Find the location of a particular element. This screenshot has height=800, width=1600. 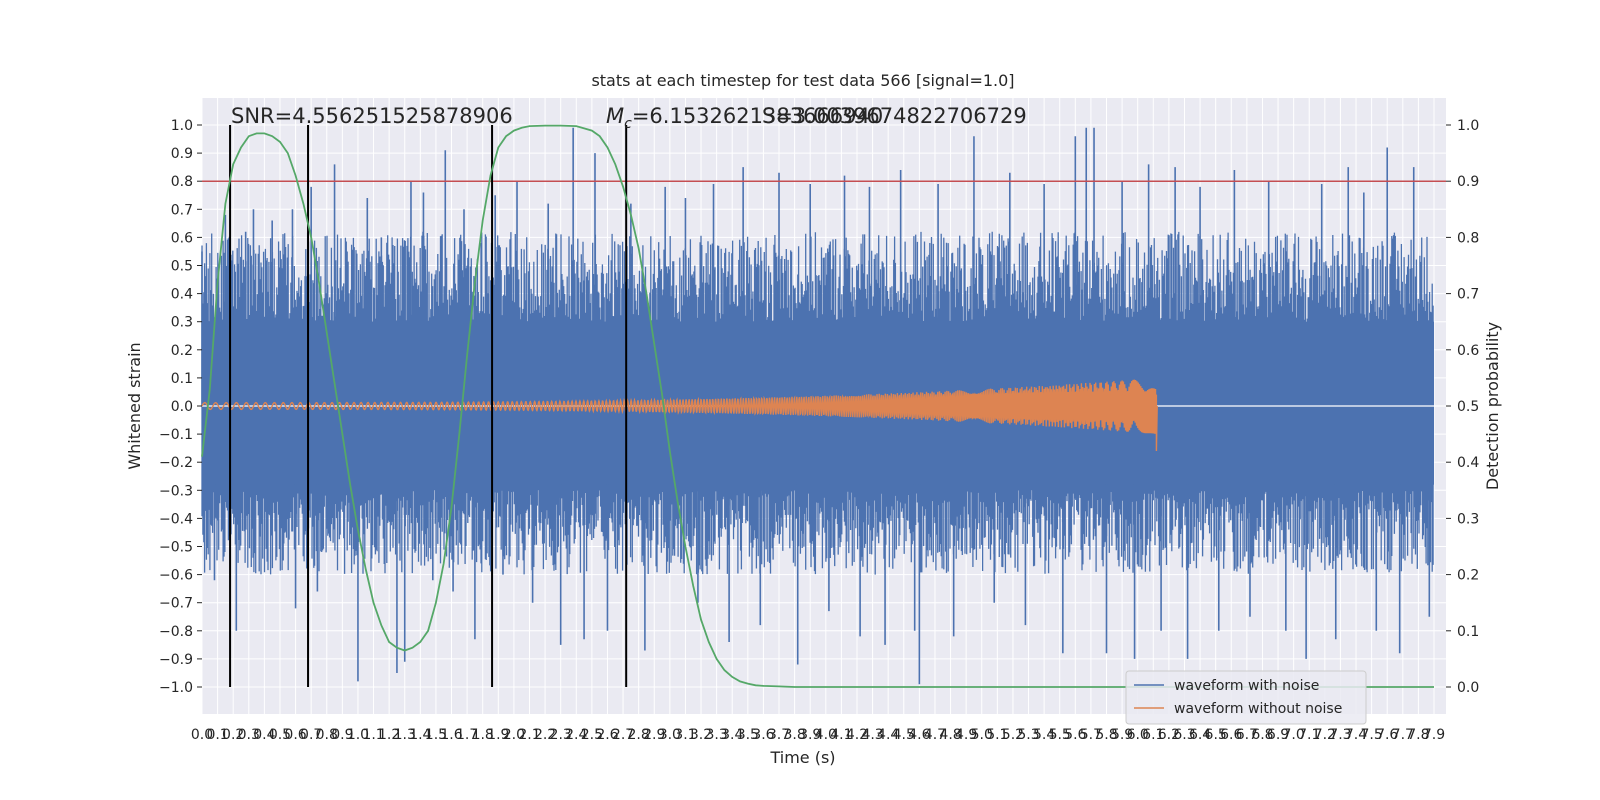

x-tick-label: 1.1 is located at coordinates (373, 735).